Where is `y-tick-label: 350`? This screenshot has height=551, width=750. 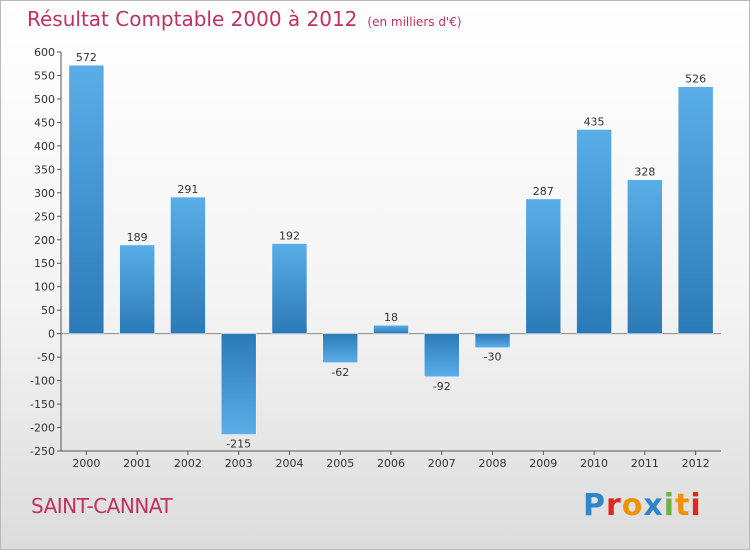 y-tick-label: 350 is located at coordinates (44, 169).